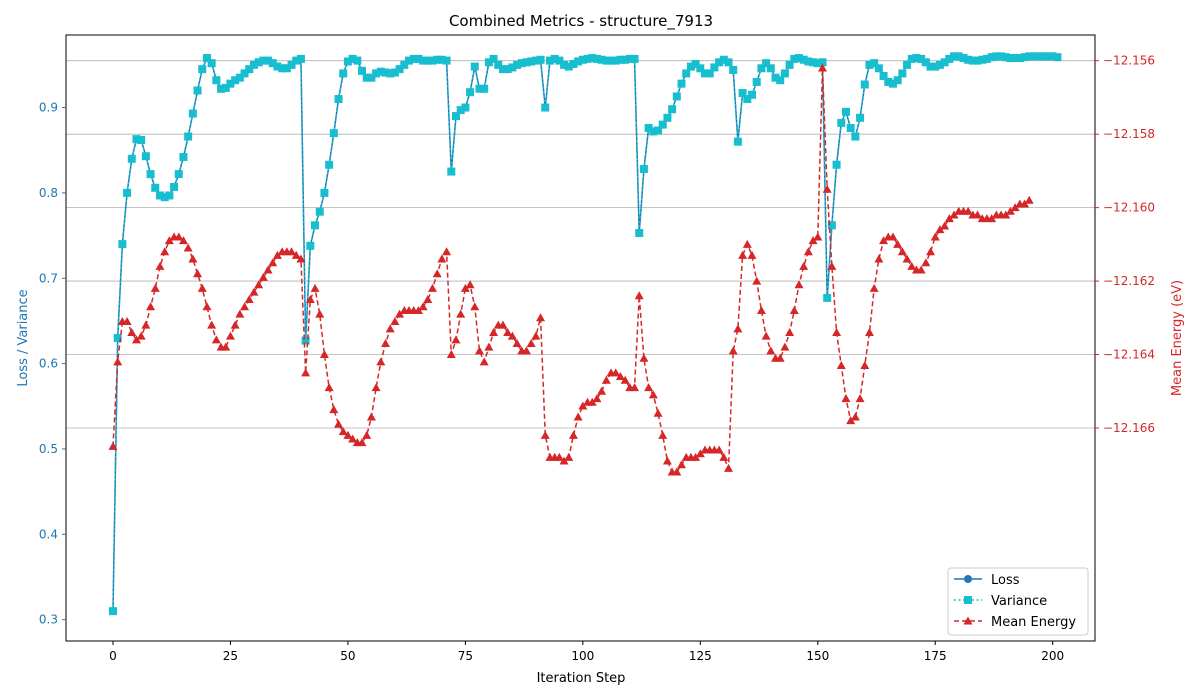  What do you see at coordinates (48, 534) in the screenshot?
I see `y-left-tick-label-1: 0.4` at bounding box center [48, 534].